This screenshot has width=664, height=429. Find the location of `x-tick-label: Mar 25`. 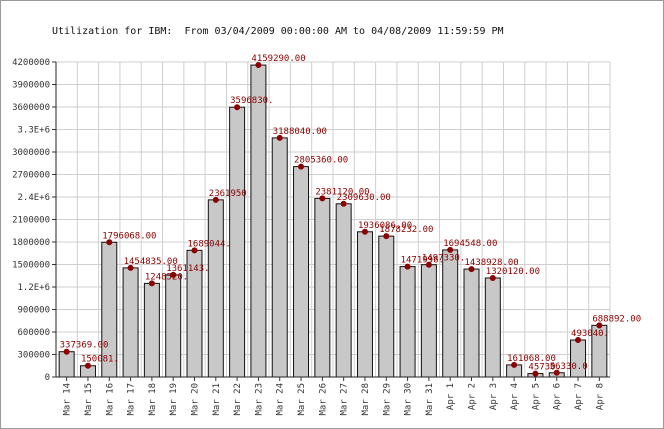

x-tick-label: Mar 25 is located at coordinates (302, 399).